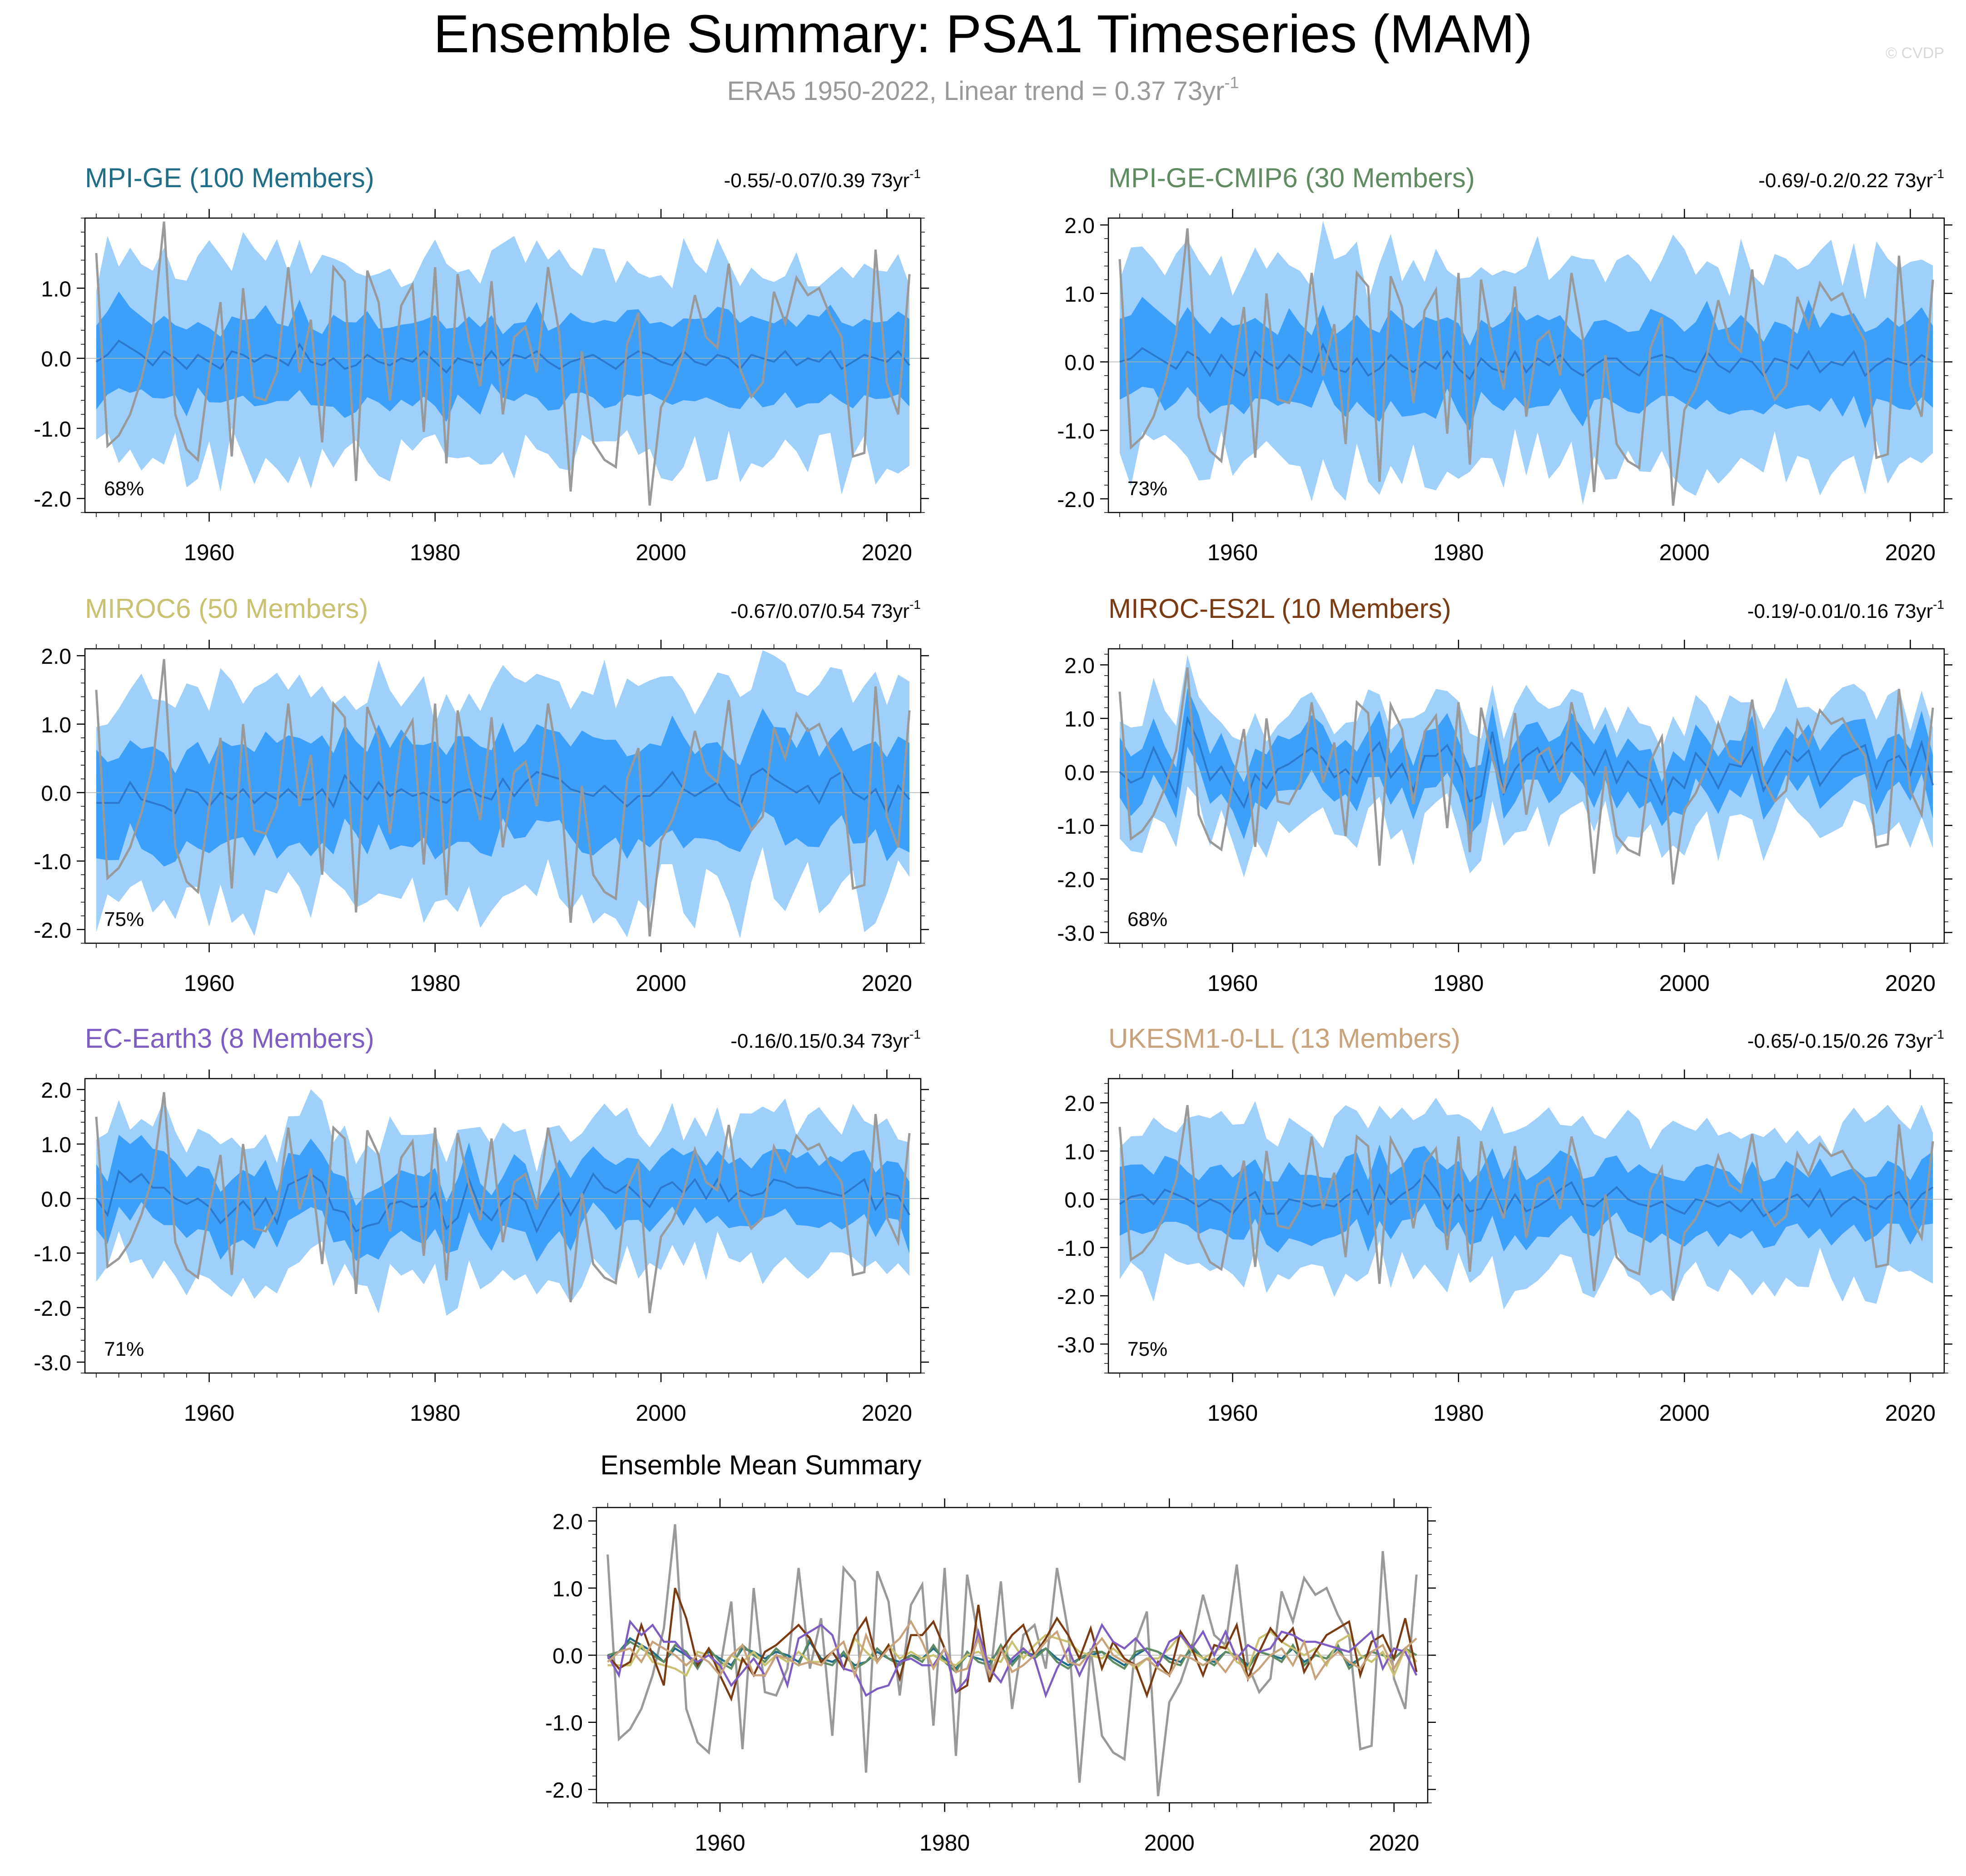 Image resolution: width=1966 pixels, height=1876 pixels. What do you see at coordinates (1526, 764) in the screenshot?
I see `panel-miroc-es2l-inner-band` at bounding box center [1526, 764].